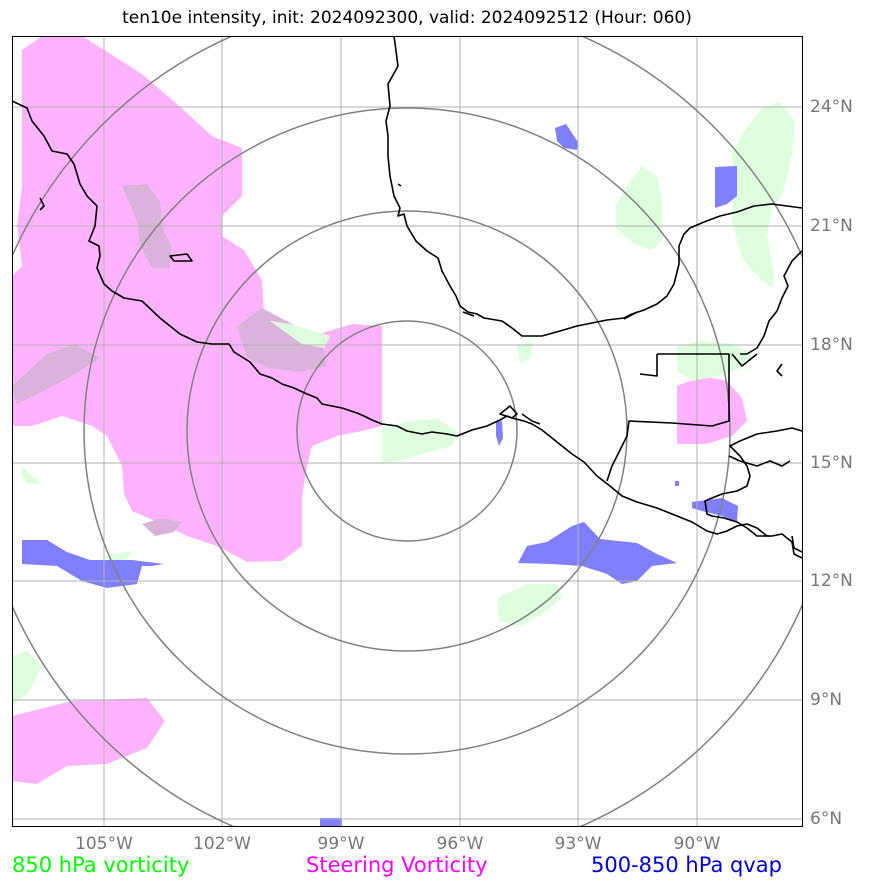  Describe the element at coordinates (578, 844) in the screenshot. I see `lon-label-93w: 93°W` at that location.